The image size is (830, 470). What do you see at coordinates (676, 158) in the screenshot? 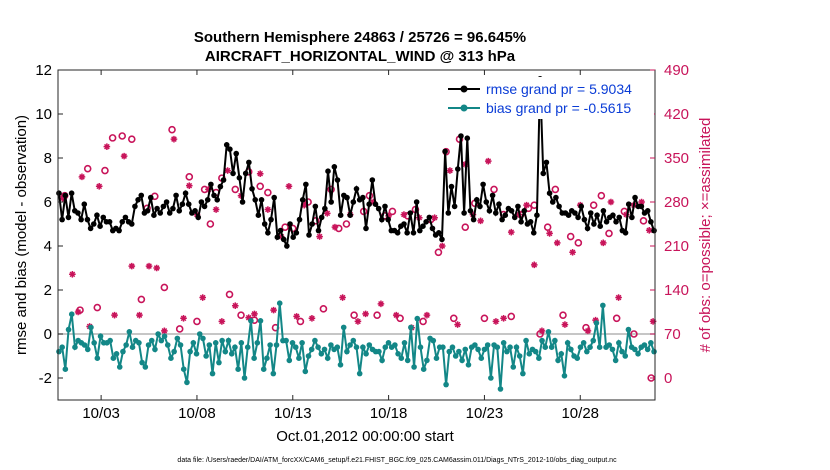
I see `y-right-tick-label: 350` at bounding box center [676, 158].